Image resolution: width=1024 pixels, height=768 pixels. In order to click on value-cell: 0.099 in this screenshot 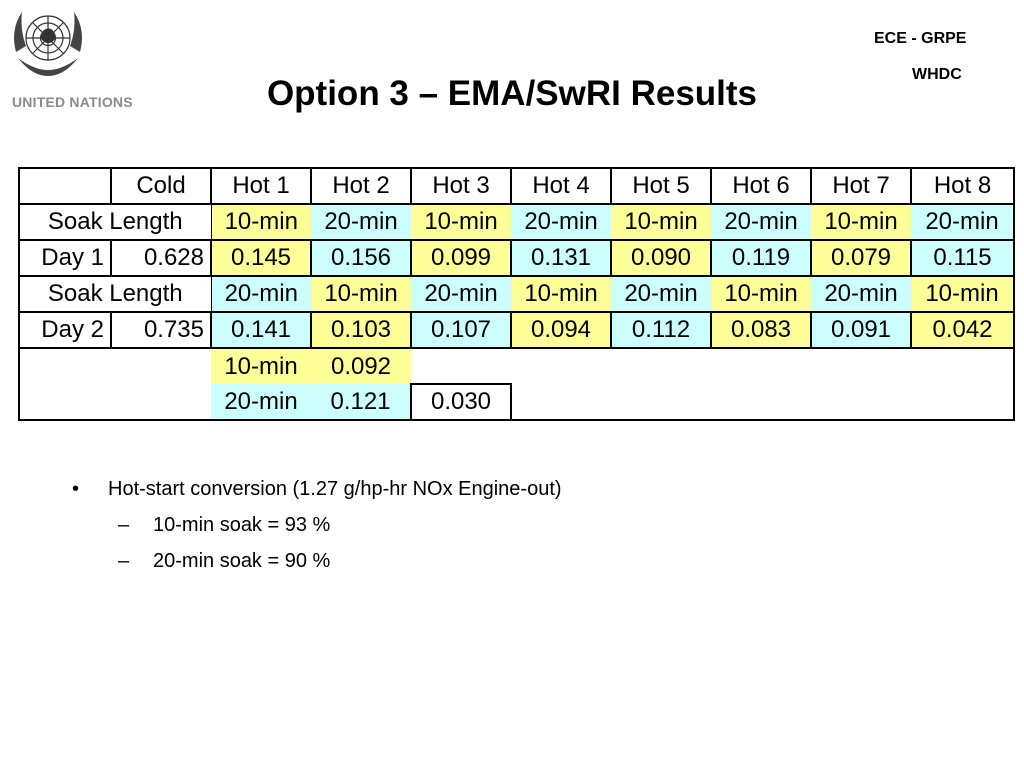, I will do `click(460, 258)`.